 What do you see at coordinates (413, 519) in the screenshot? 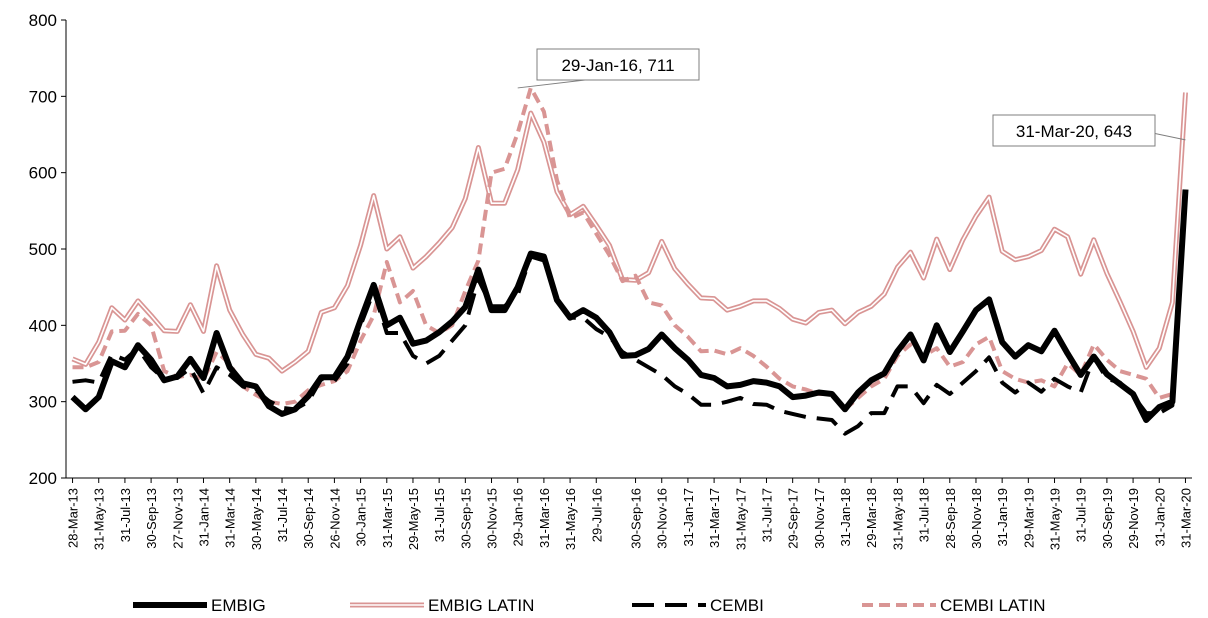
I see `x-tick-label: 29-May-15` at bounding box center [413, 519].